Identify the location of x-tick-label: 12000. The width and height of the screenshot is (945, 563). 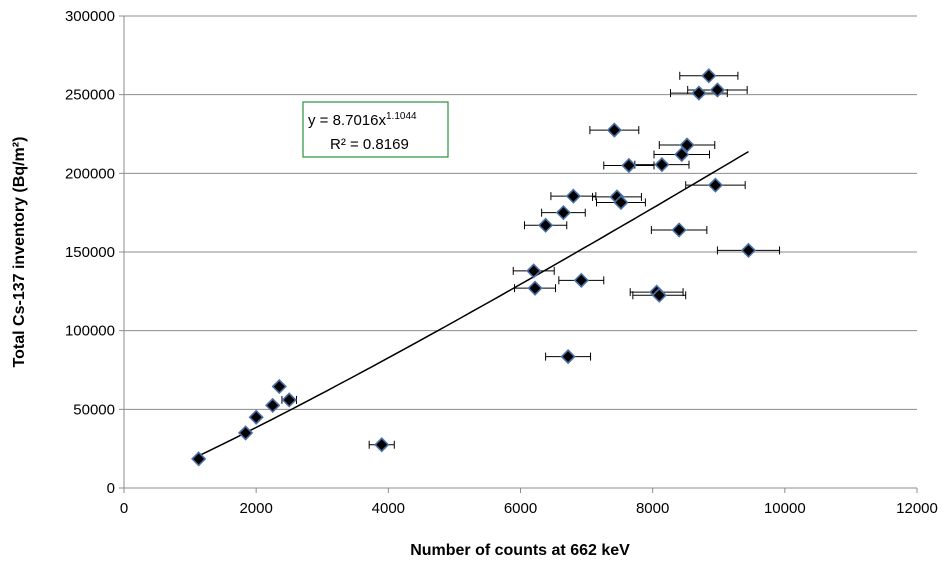
(917, 508).